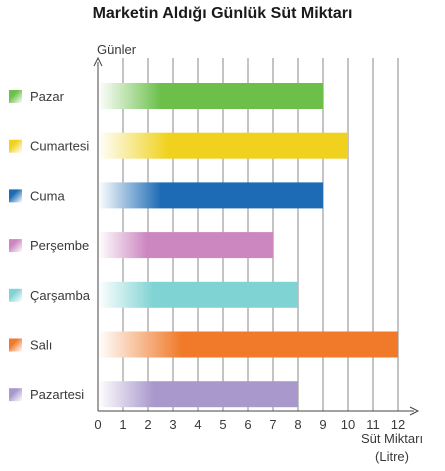 The width and height of the screenshot is (445, 471). What do you see at coordinates (122, 424) in the screenshot?
I see `x-tick-label: 1` at bounding box center [122, 424].